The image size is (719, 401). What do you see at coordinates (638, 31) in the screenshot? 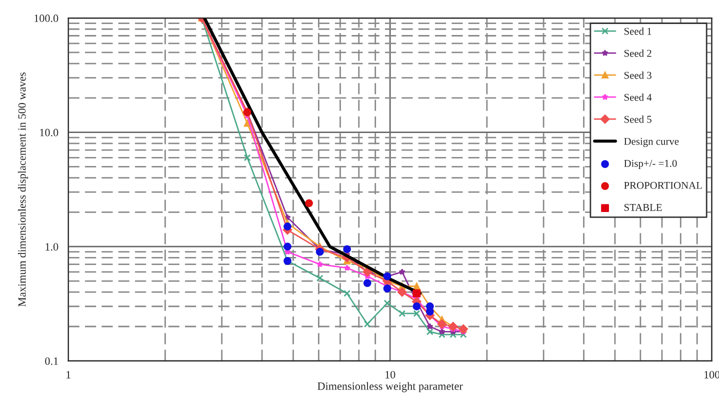
I see `legend-label: Seed 1` at bounding box center [638, 31].